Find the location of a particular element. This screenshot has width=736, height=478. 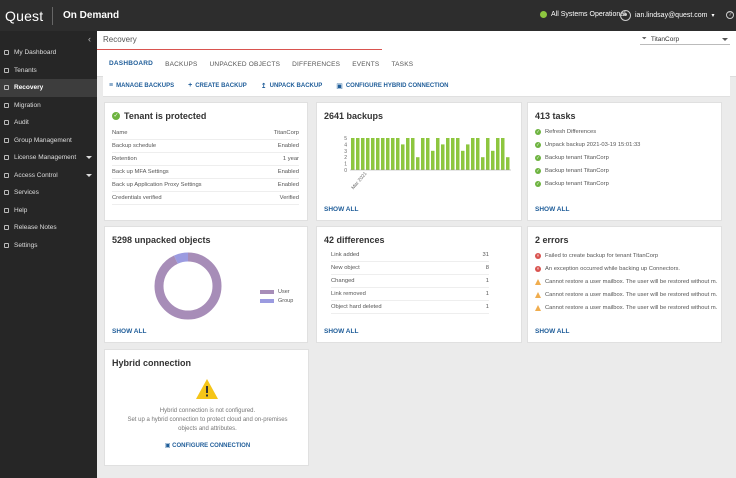

sidebar-item-license-management: License Management is located at coordinates (48, 158).